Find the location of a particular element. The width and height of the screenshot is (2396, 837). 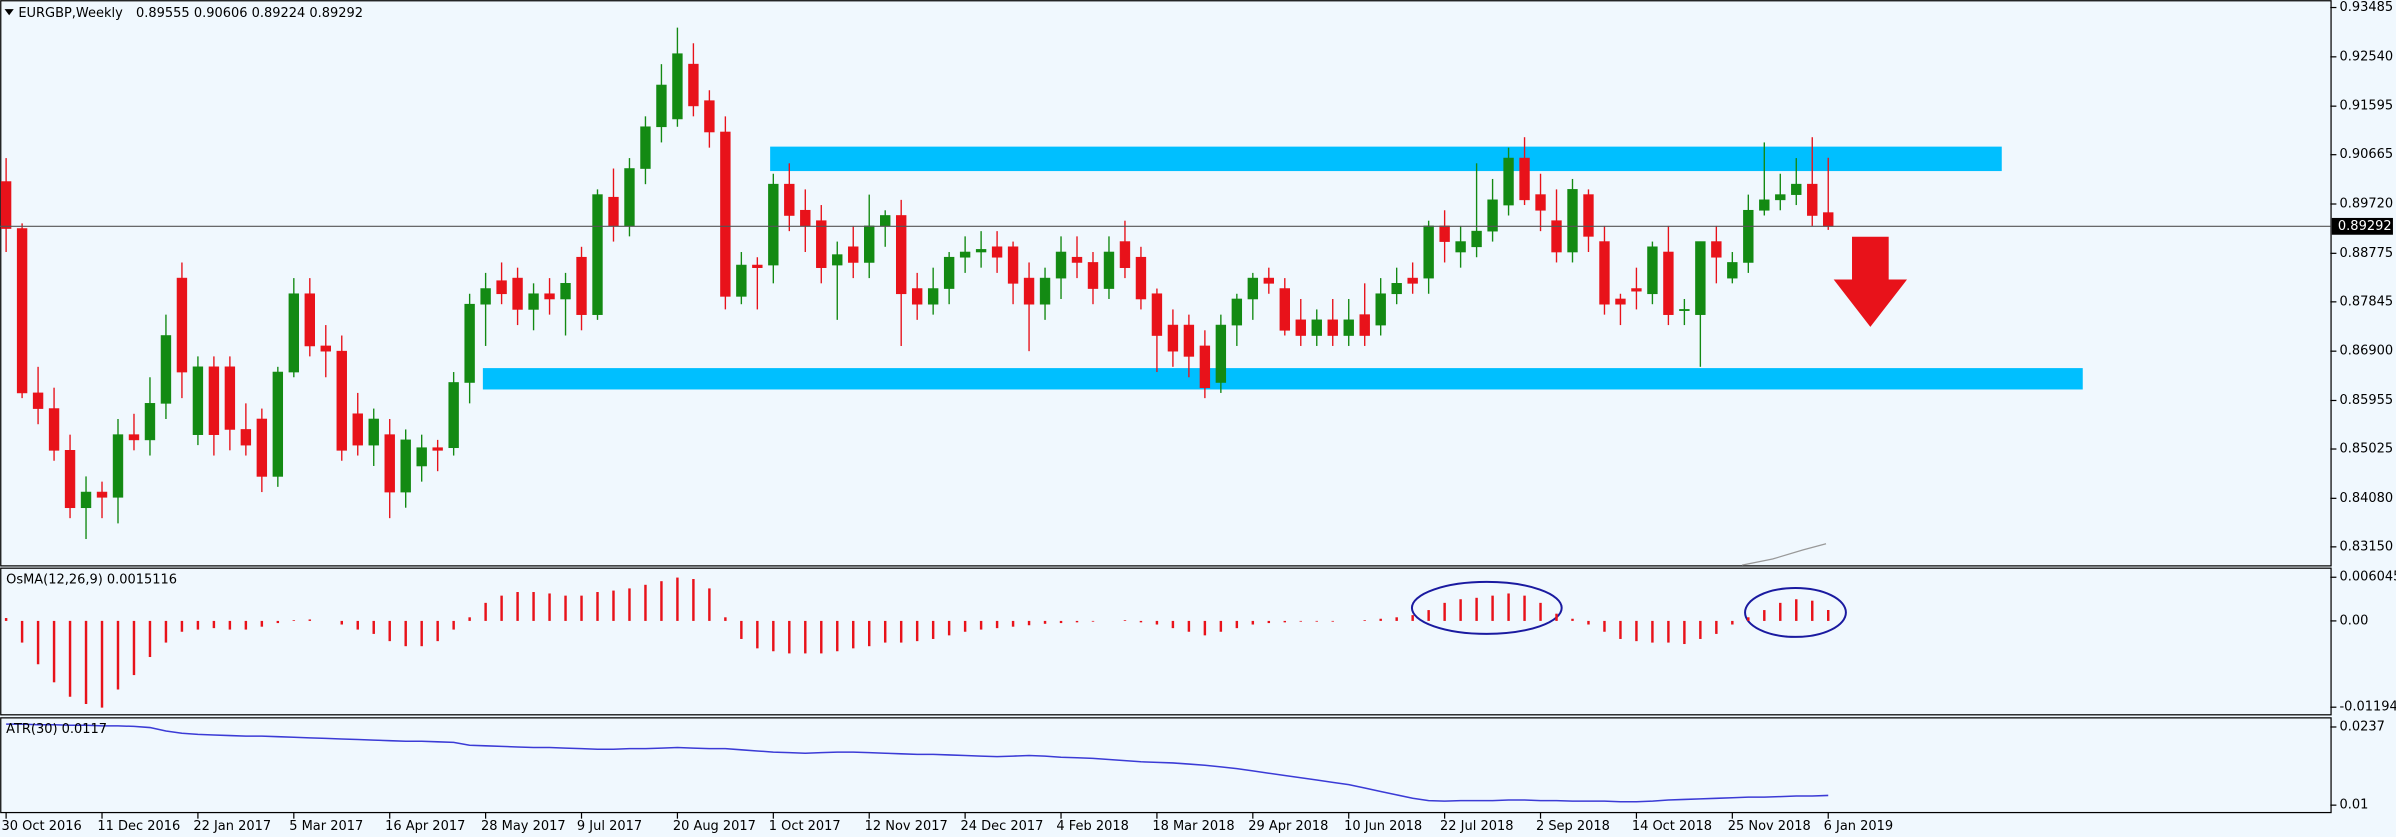

atr-value: 0.0117 is located at coordinates (84, 729).